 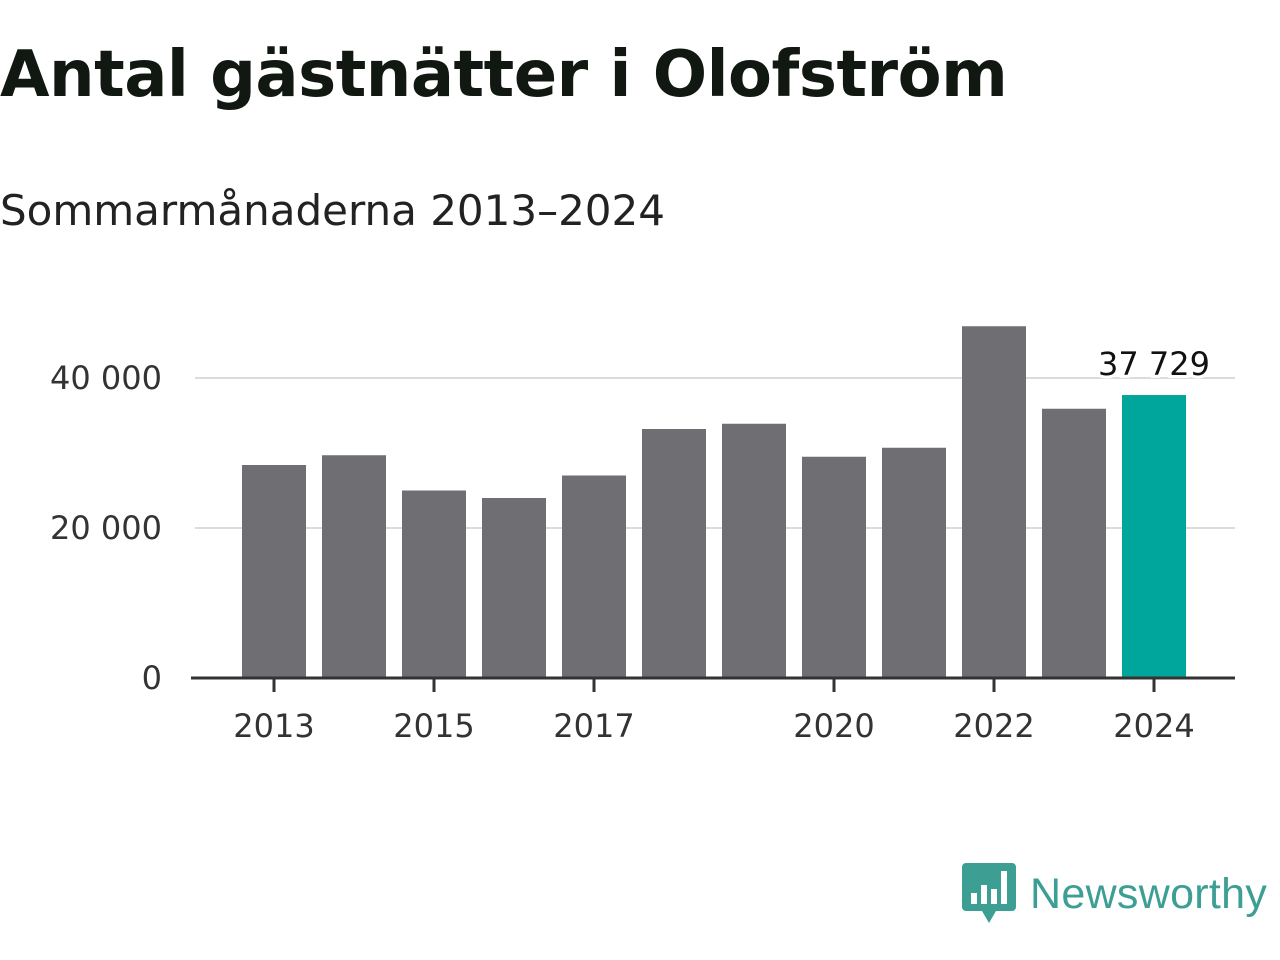 What do you see at coordinates (1154, 536) in the screenshot?
I see `bar-2024` at bounding box center [1154, 536].